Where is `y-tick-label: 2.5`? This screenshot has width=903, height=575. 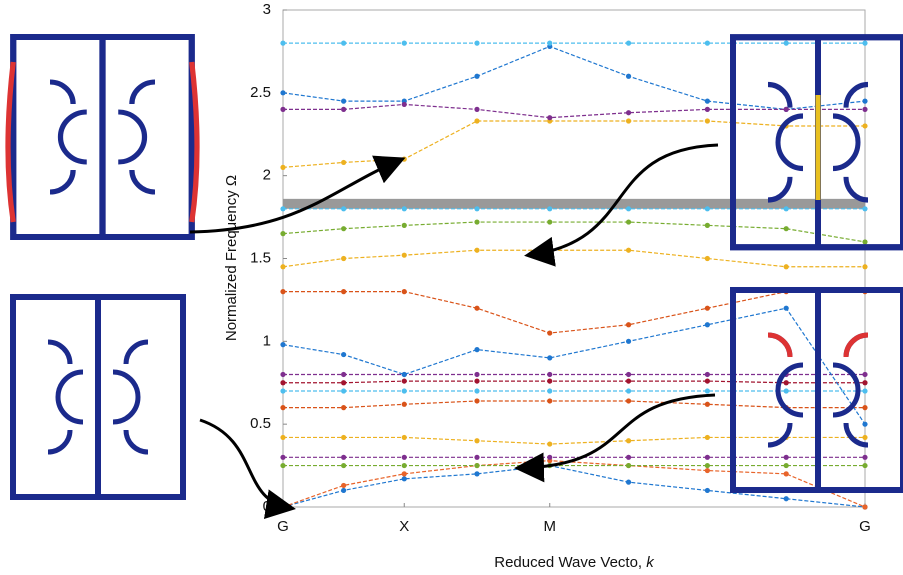 y-tick-label: 2.5 is located at coordinates (260, 92).